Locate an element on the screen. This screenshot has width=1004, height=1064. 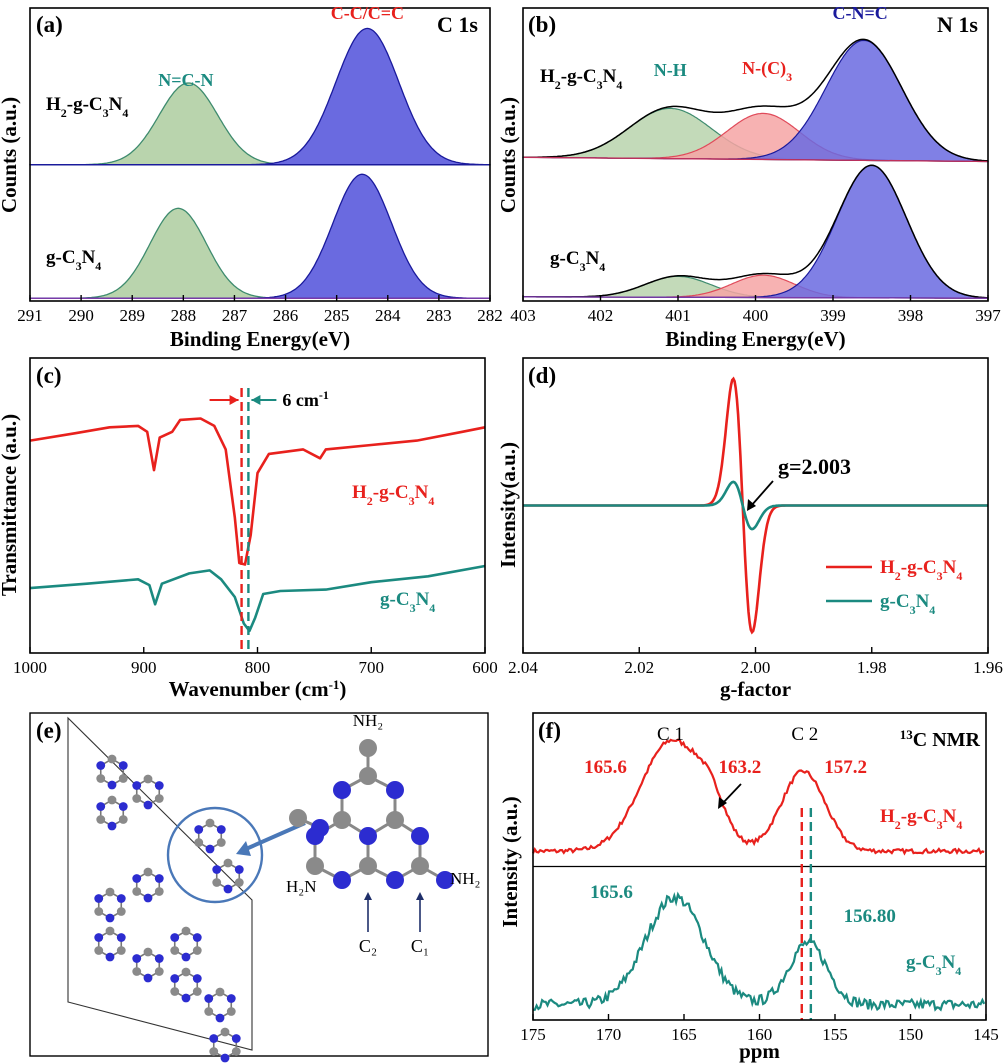
c-shift-arrowhead-red is located at coordinates (234, 400).